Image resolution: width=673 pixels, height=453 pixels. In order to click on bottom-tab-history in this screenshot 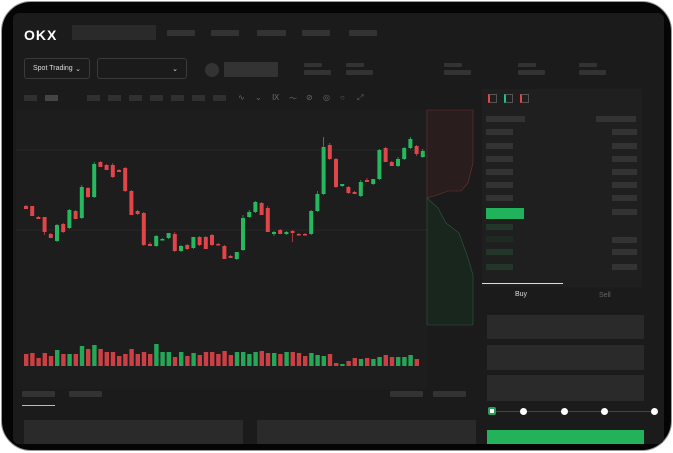, I will do `click(85, 394)`.